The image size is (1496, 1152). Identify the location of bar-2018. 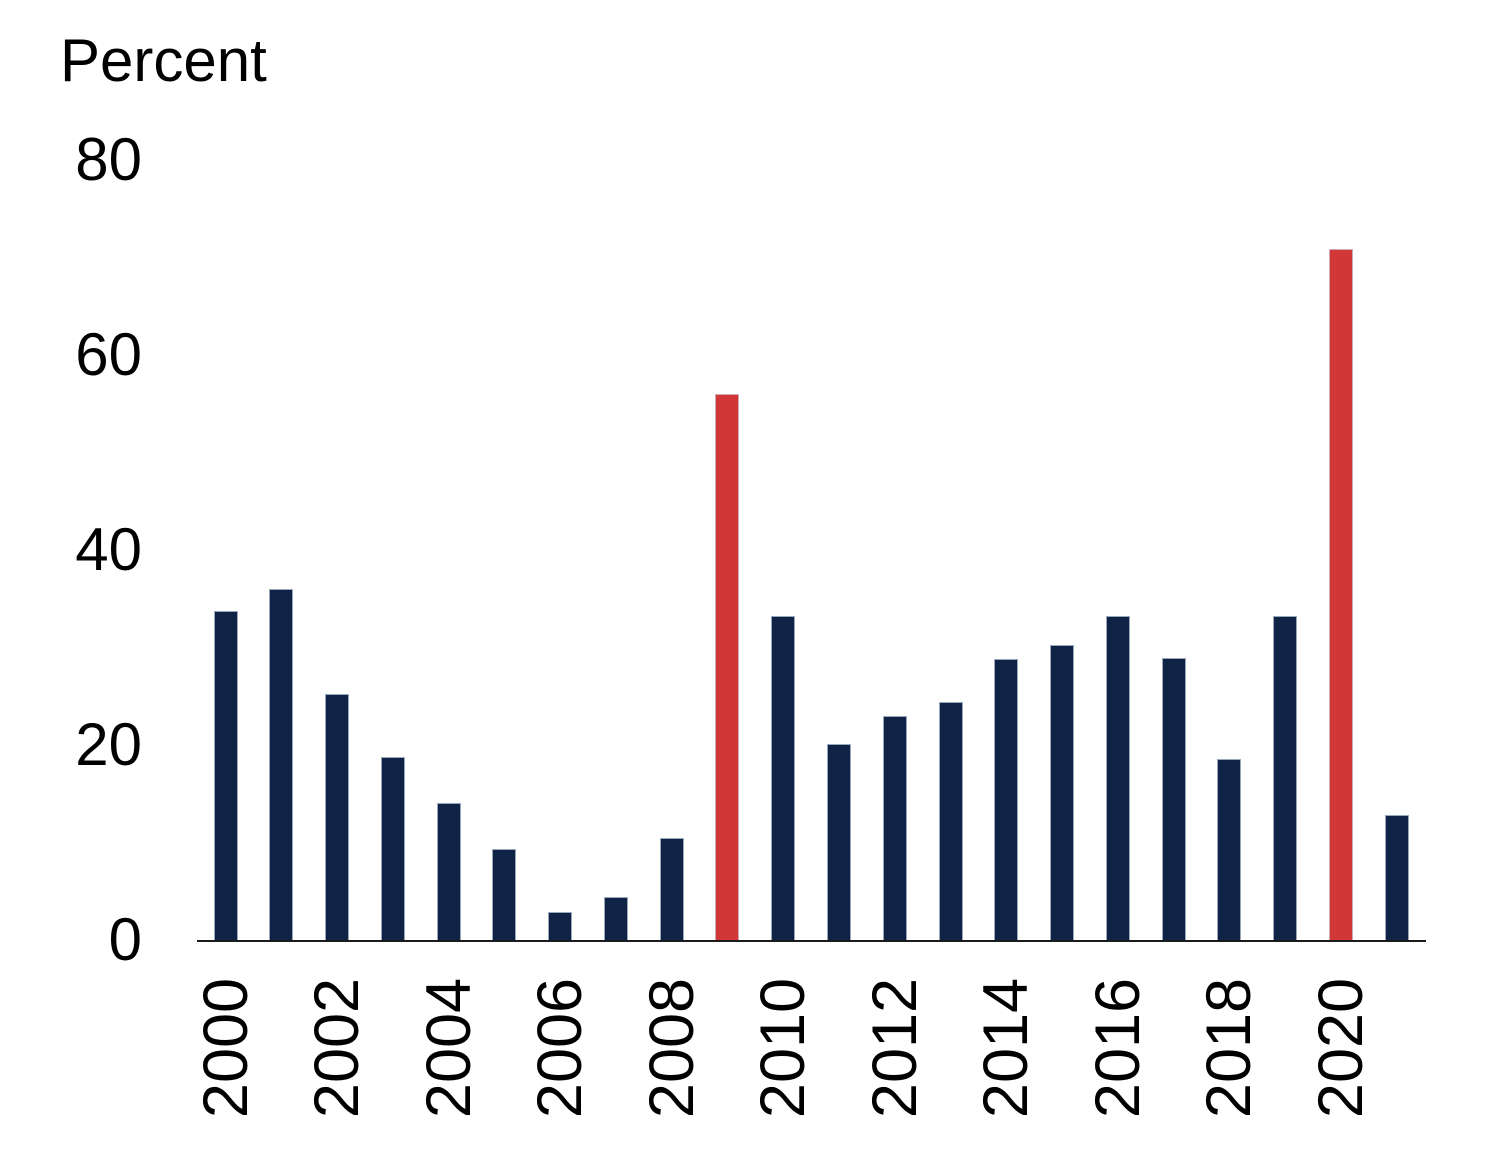
(1229, 849).